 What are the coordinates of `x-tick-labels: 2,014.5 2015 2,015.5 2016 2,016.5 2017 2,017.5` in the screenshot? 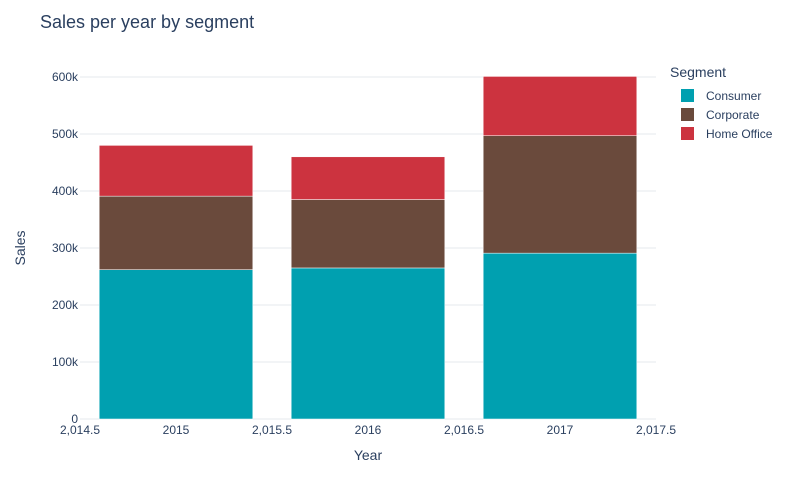 It's located at (368, 430).